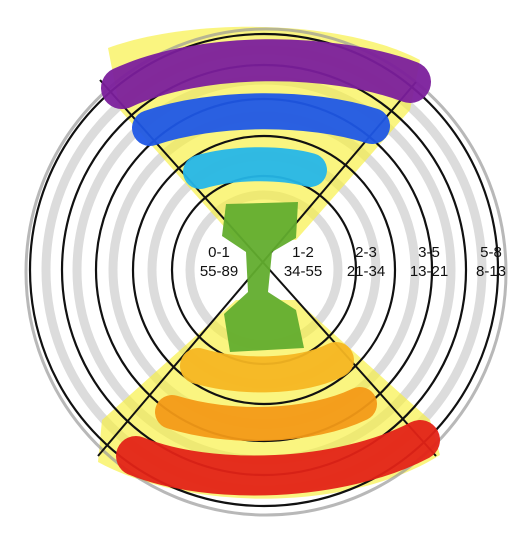 The image size is (528, 534). Describe the element at coordinates (303, 252) in the screenshot. I see `ring-1-top-label: 1-2` at that location.